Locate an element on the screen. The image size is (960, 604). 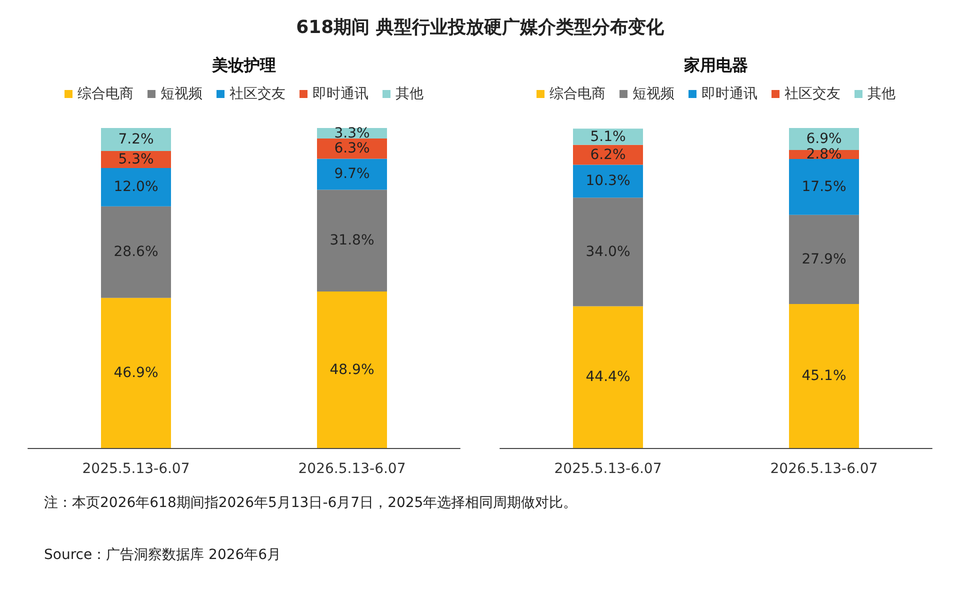
data-label: 46.9% is located at coordinates (136, 372).